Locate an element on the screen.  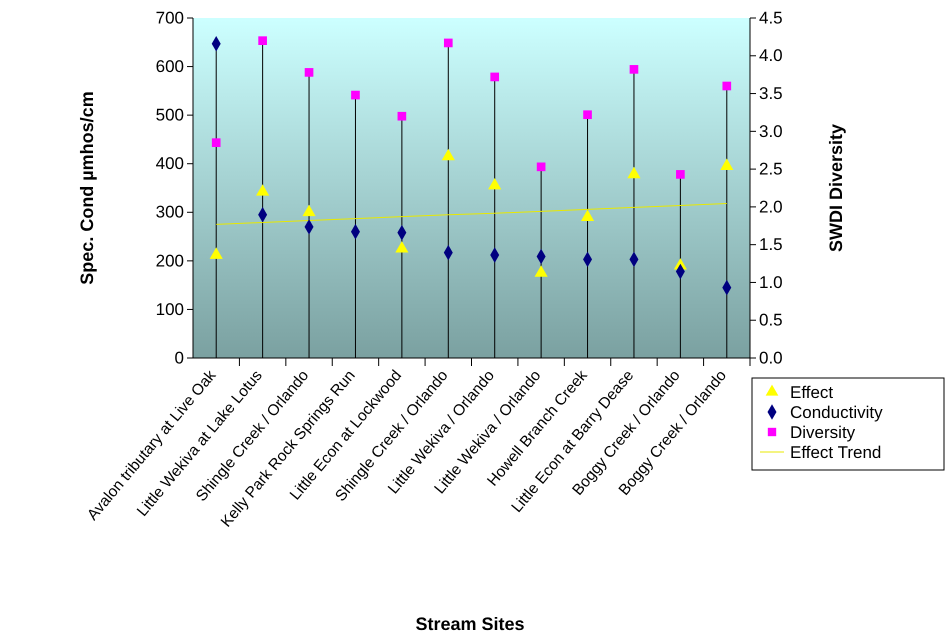
y2-tick-label: 0.5 is located at coordinates (771, 320).